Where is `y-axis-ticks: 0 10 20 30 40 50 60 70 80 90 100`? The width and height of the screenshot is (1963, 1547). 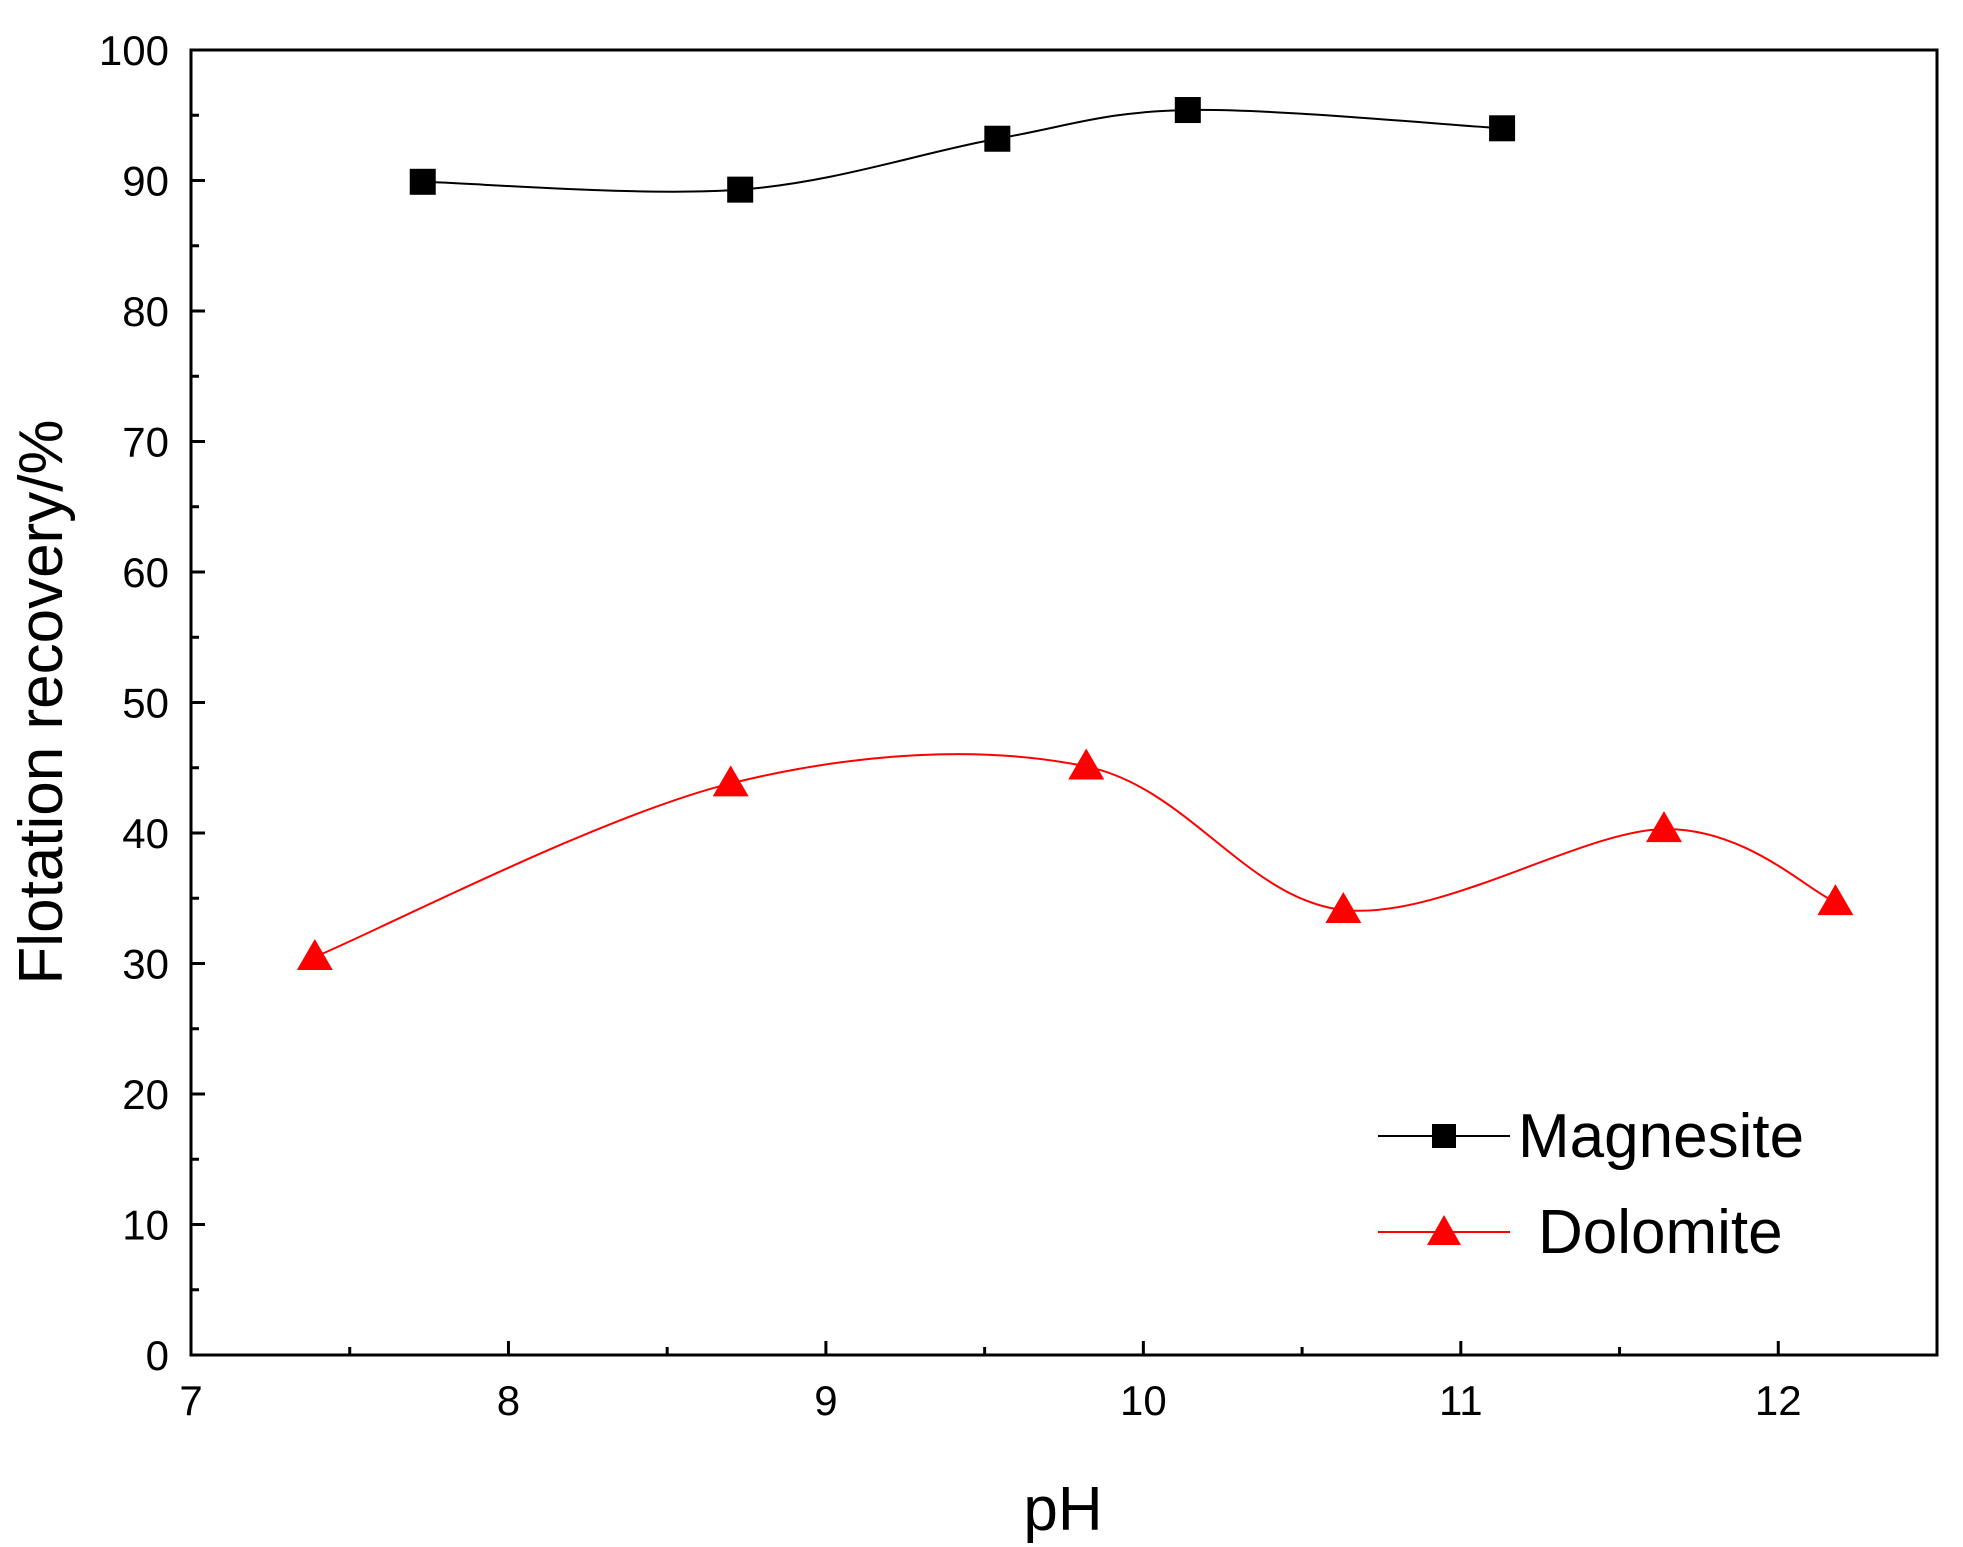 y-axis-ticks: 0 10 20 30 40 50 60 70 80 90 100 is located at coordinates (152, 703).